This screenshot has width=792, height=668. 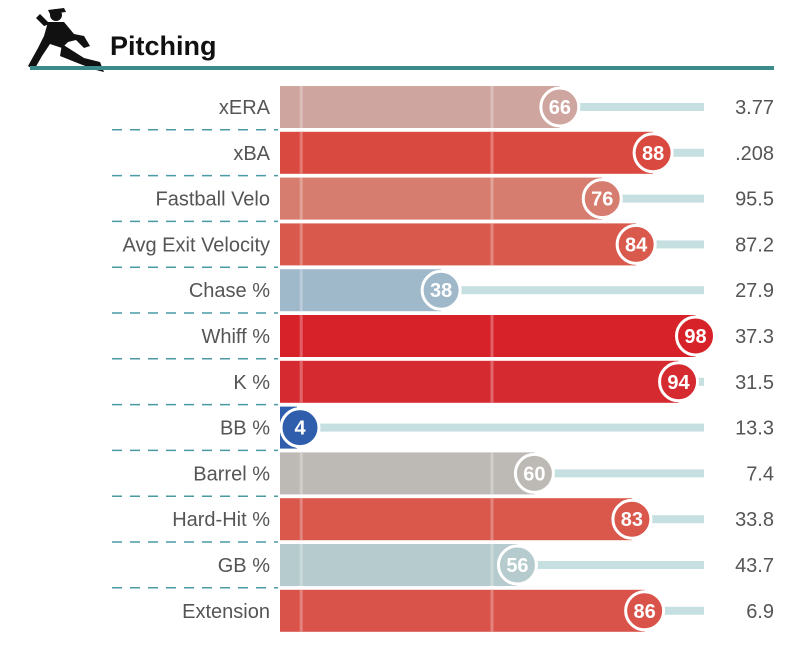 What do you see at coordinates (226, 612) in the screenshot?
I see `category-label: Extension` at bounding box center [226, 612].